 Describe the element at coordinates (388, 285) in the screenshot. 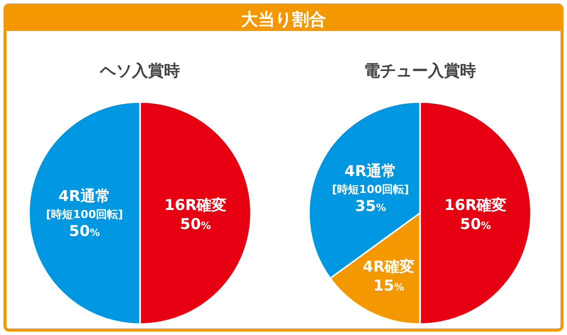

I see `data-label: 15%` at that location.